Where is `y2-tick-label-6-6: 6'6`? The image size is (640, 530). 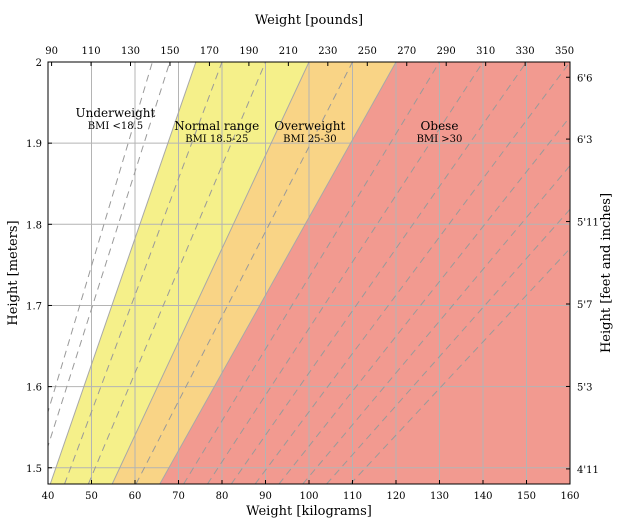 y2-tick-label-6-6: 6'6 is located at coordinates (584, 78).